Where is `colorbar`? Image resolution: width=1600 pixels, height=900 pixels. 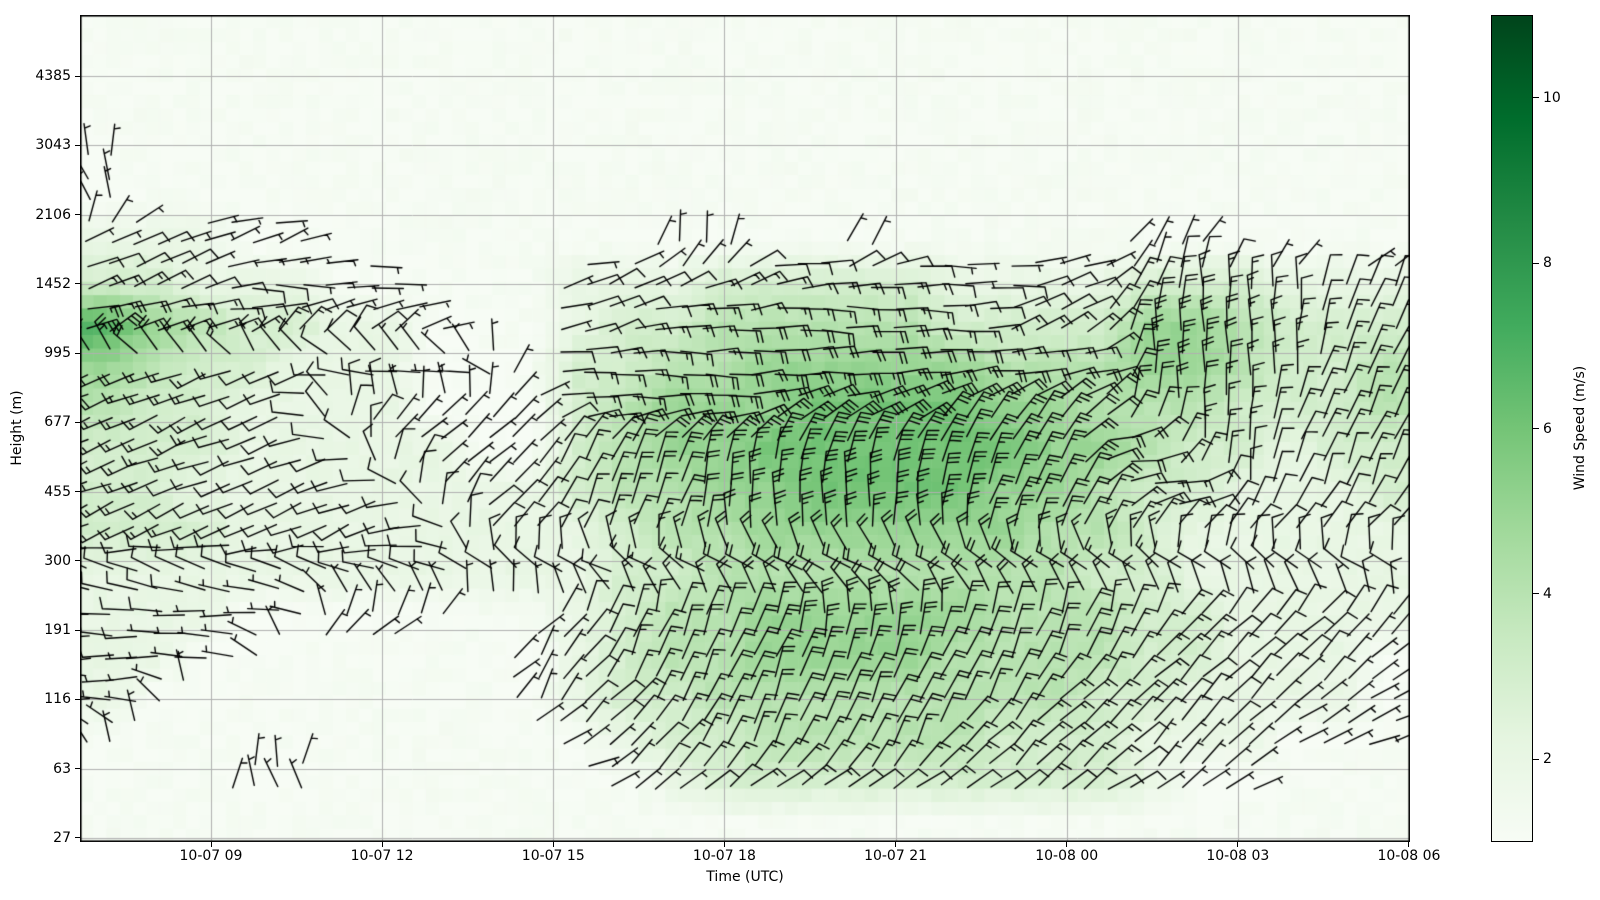 colorbar is located at coordinates (1512, 428).